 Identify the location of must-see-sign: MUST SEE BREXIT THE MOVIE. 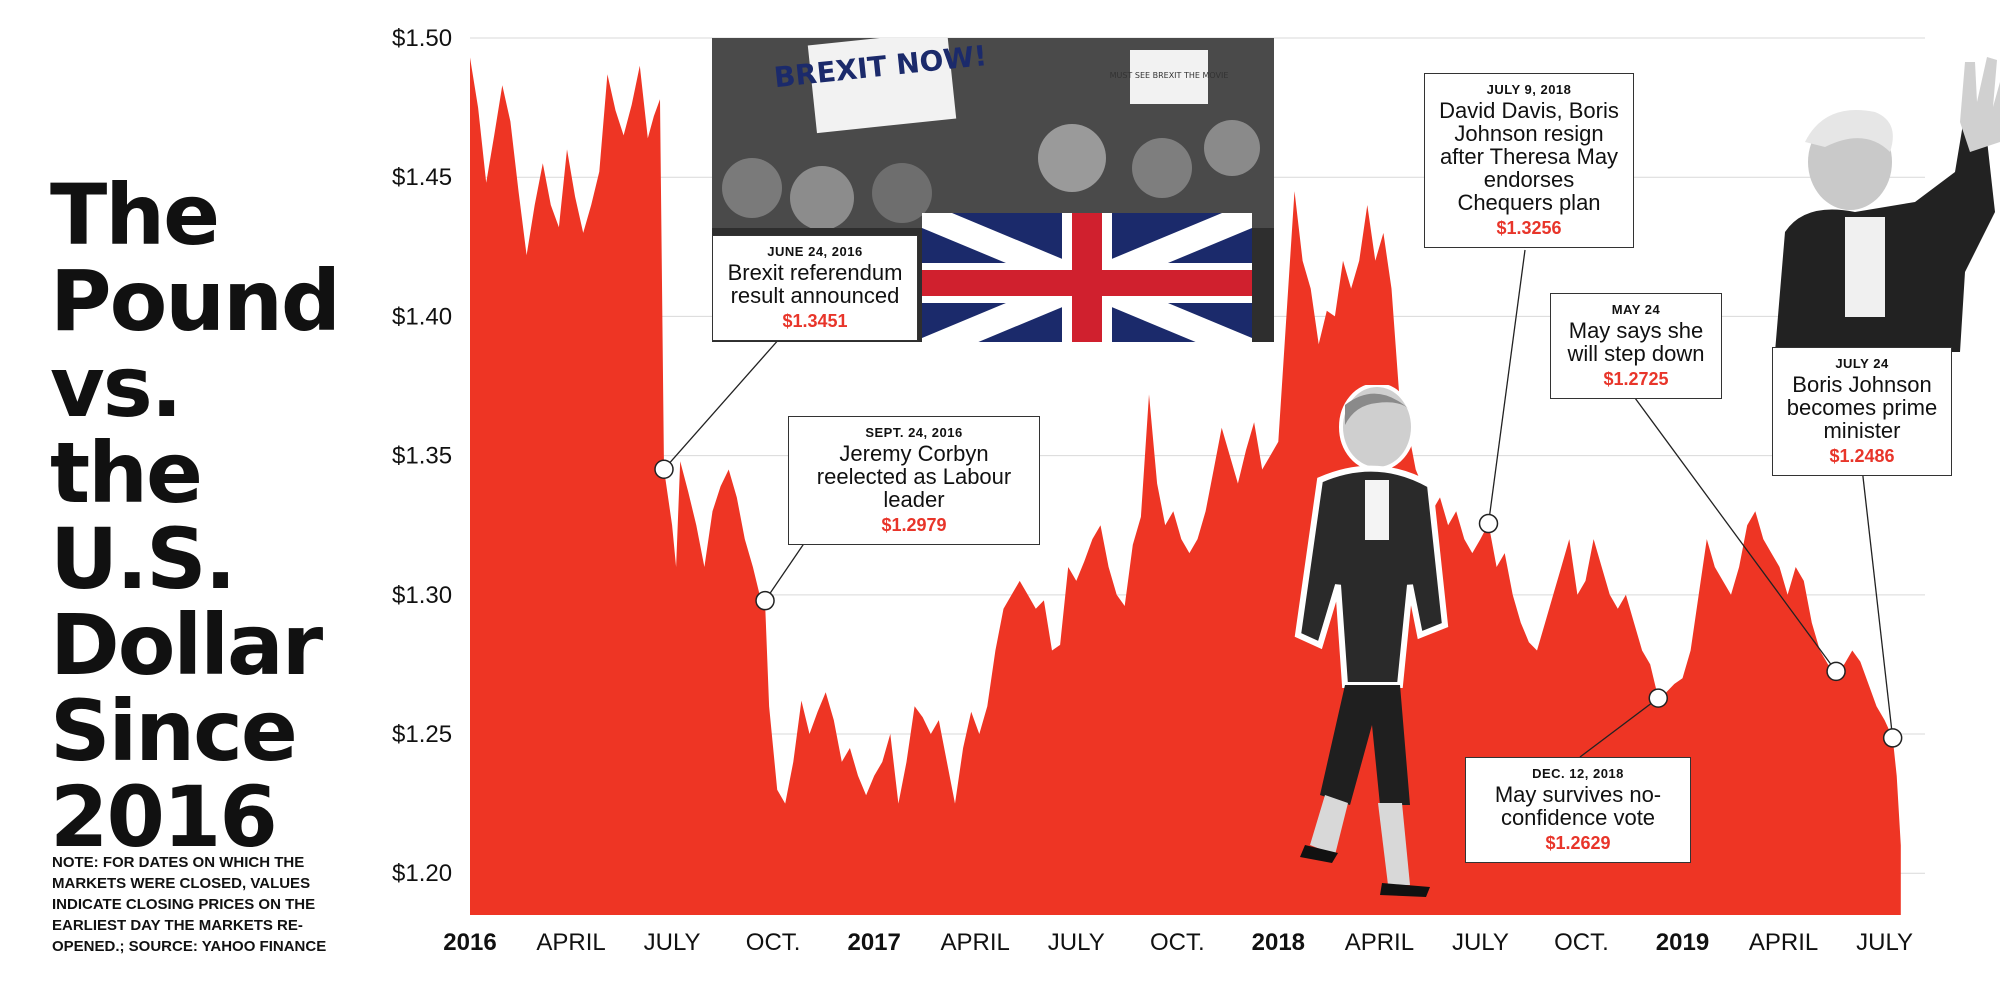
(1169, 77).